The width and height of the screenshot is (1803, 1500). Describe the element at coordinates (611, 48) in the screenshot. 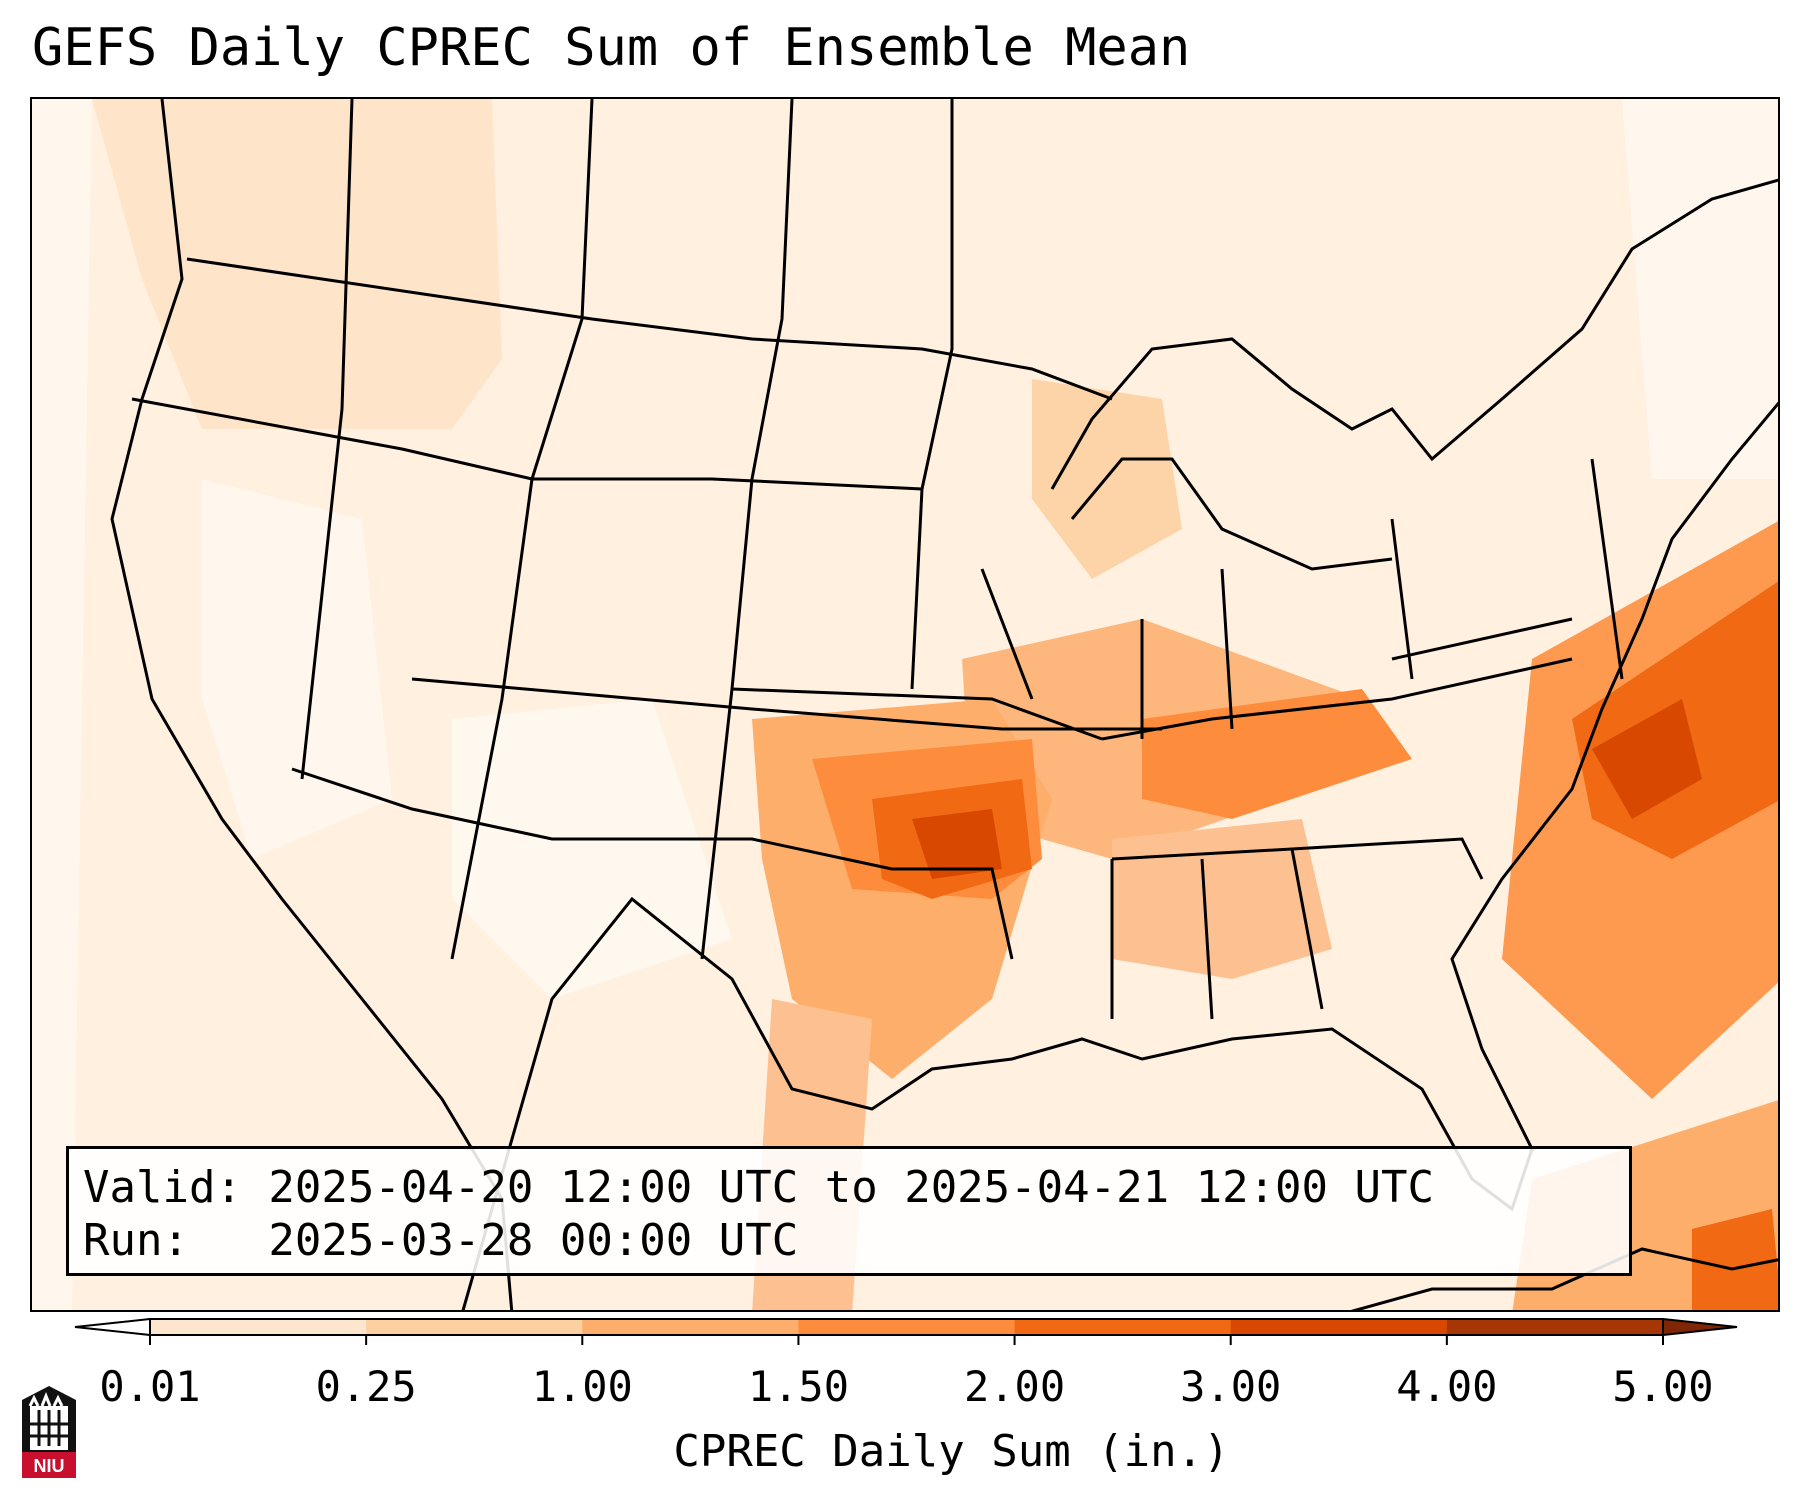

I see `map-title: GEFS Daily CPREC Sum of Ensemble Mean` at that location.